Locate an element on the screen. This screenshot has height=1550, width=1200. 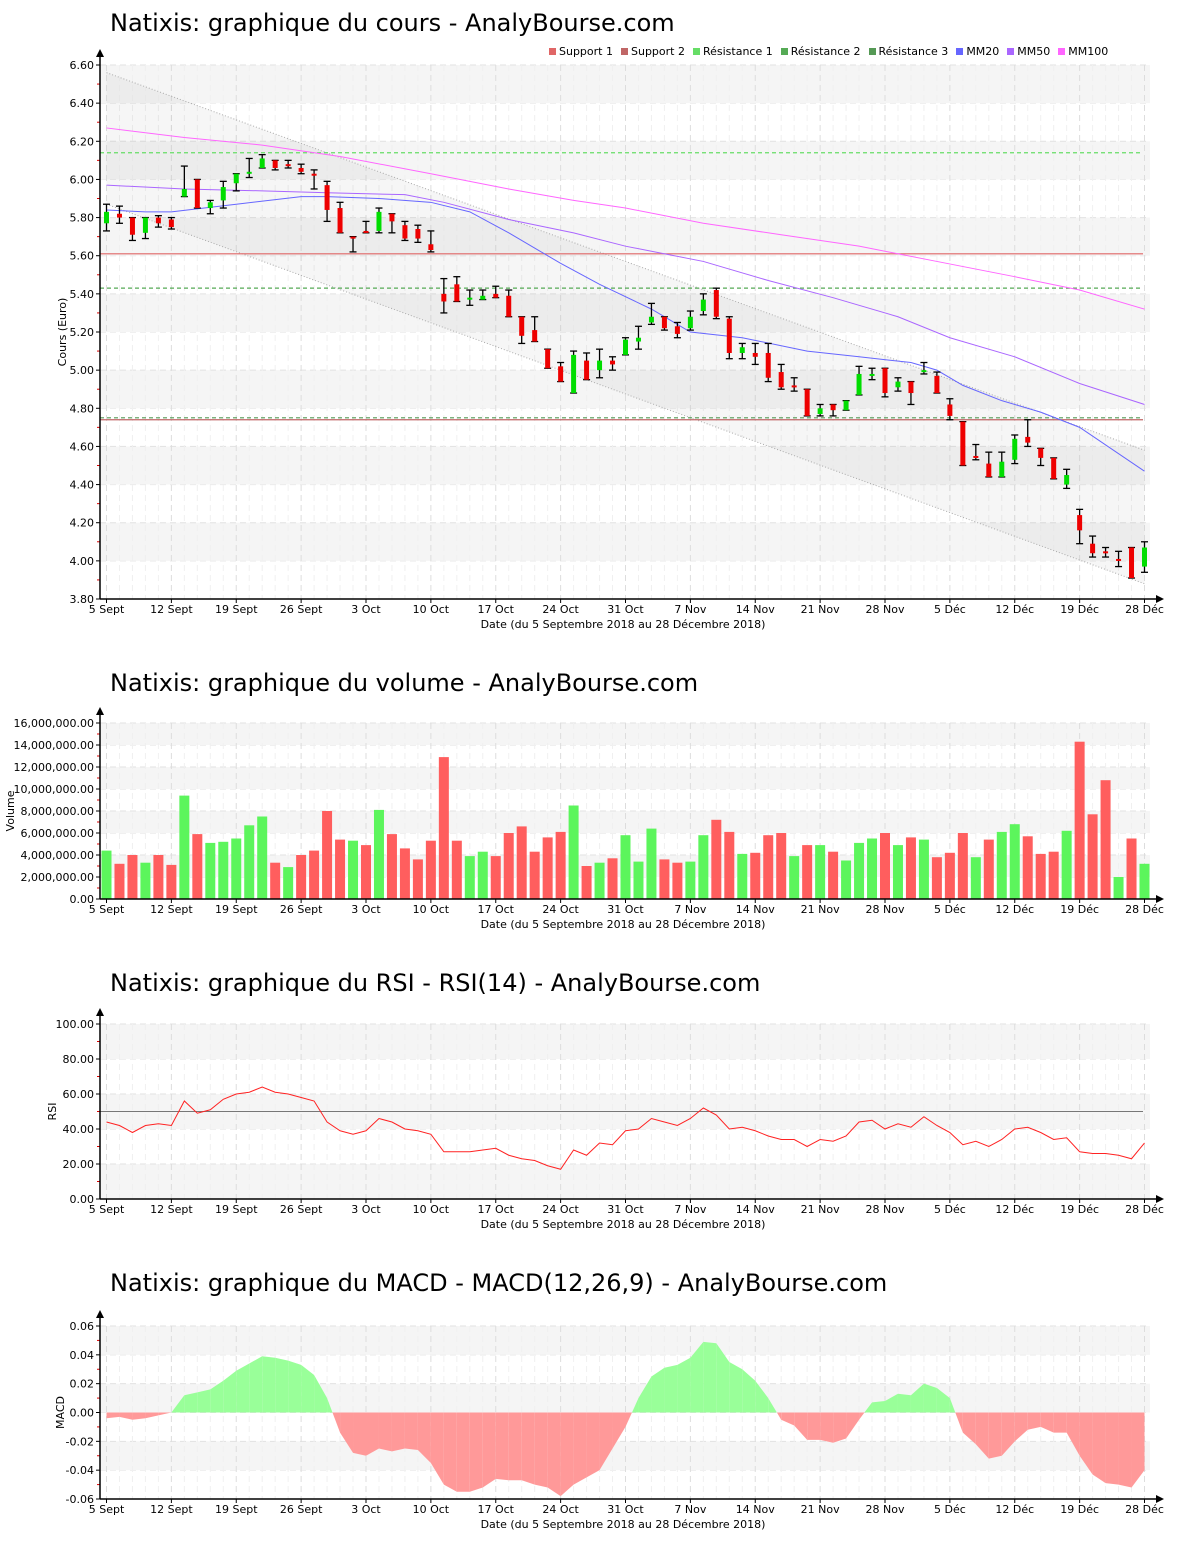
y-axis-title: Cours (Euro) is located at coordinates (62, 332).